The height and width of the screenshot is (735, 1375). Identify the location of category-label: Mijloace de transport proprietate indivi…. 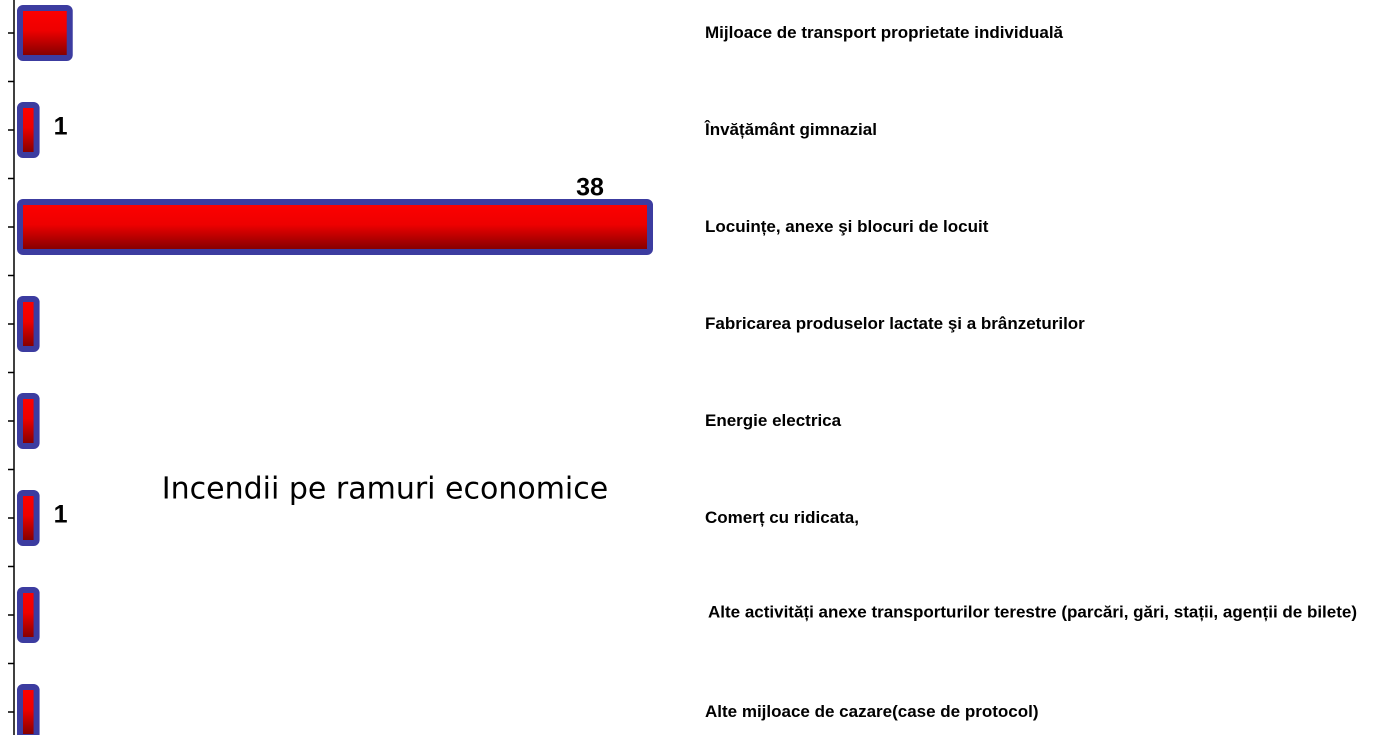
(884, 32).